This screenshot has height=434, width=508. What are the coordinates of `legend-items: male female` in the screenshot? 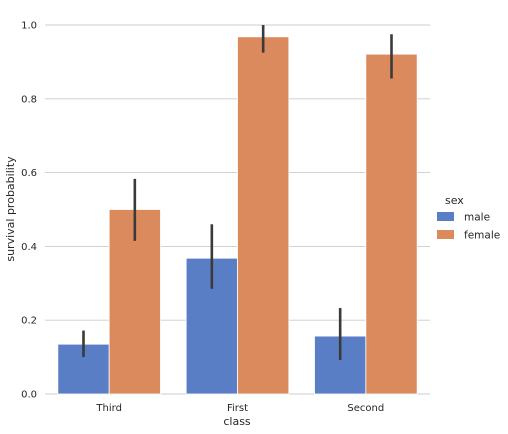 It's located at (468, 227).